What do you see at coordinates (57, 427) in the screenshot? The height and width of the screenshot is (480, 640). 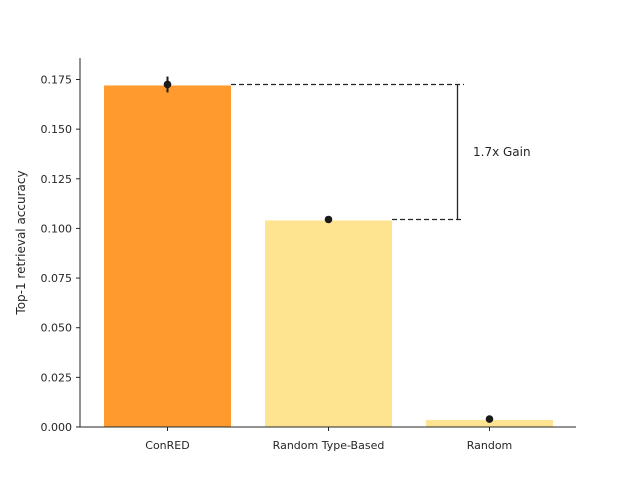 I see `y-tick-label: 0.000` at bounding box center [57, 427].